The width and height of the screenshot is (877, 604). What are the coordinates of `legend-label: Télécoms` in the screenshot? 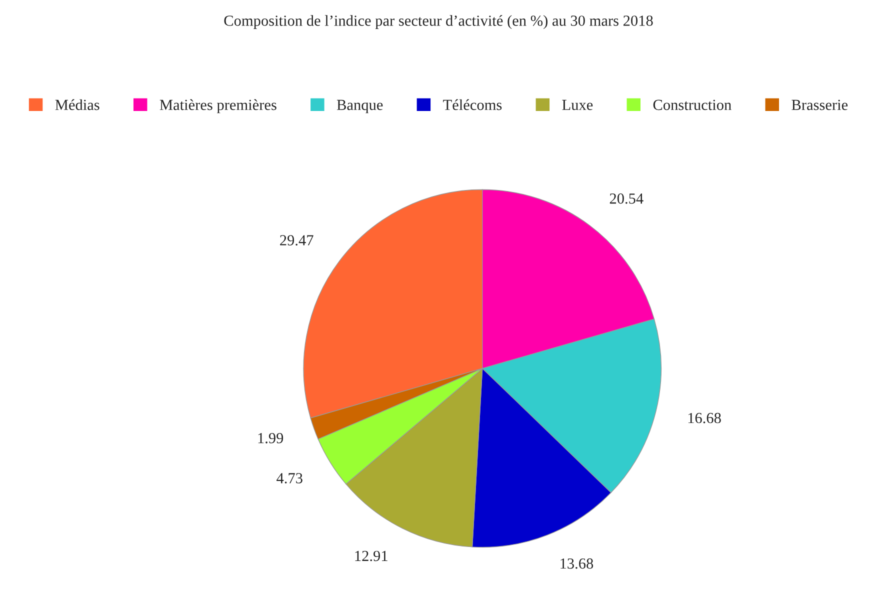 It's located at (472, 104).